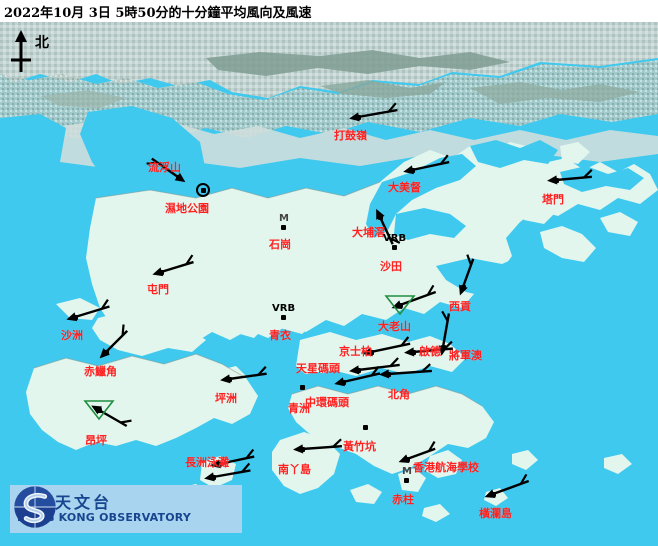 The width and height of the screenshot is (658, 546). What do you see at coordinates (421, 196) in the screenshot?
I see `tolo-harbour` at bounding box center [421, 196].